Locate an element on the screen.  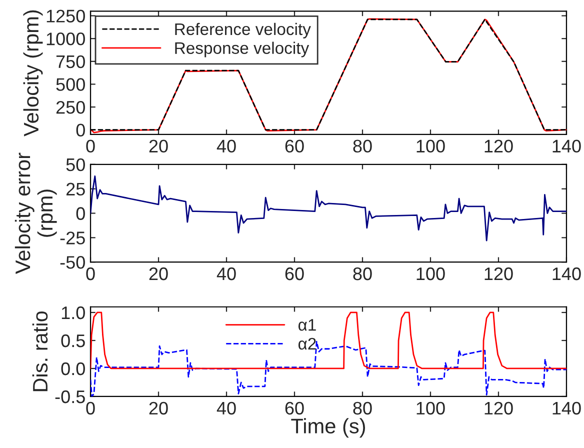
legend-label: Reference velocity is located at coordinates (243, 30).